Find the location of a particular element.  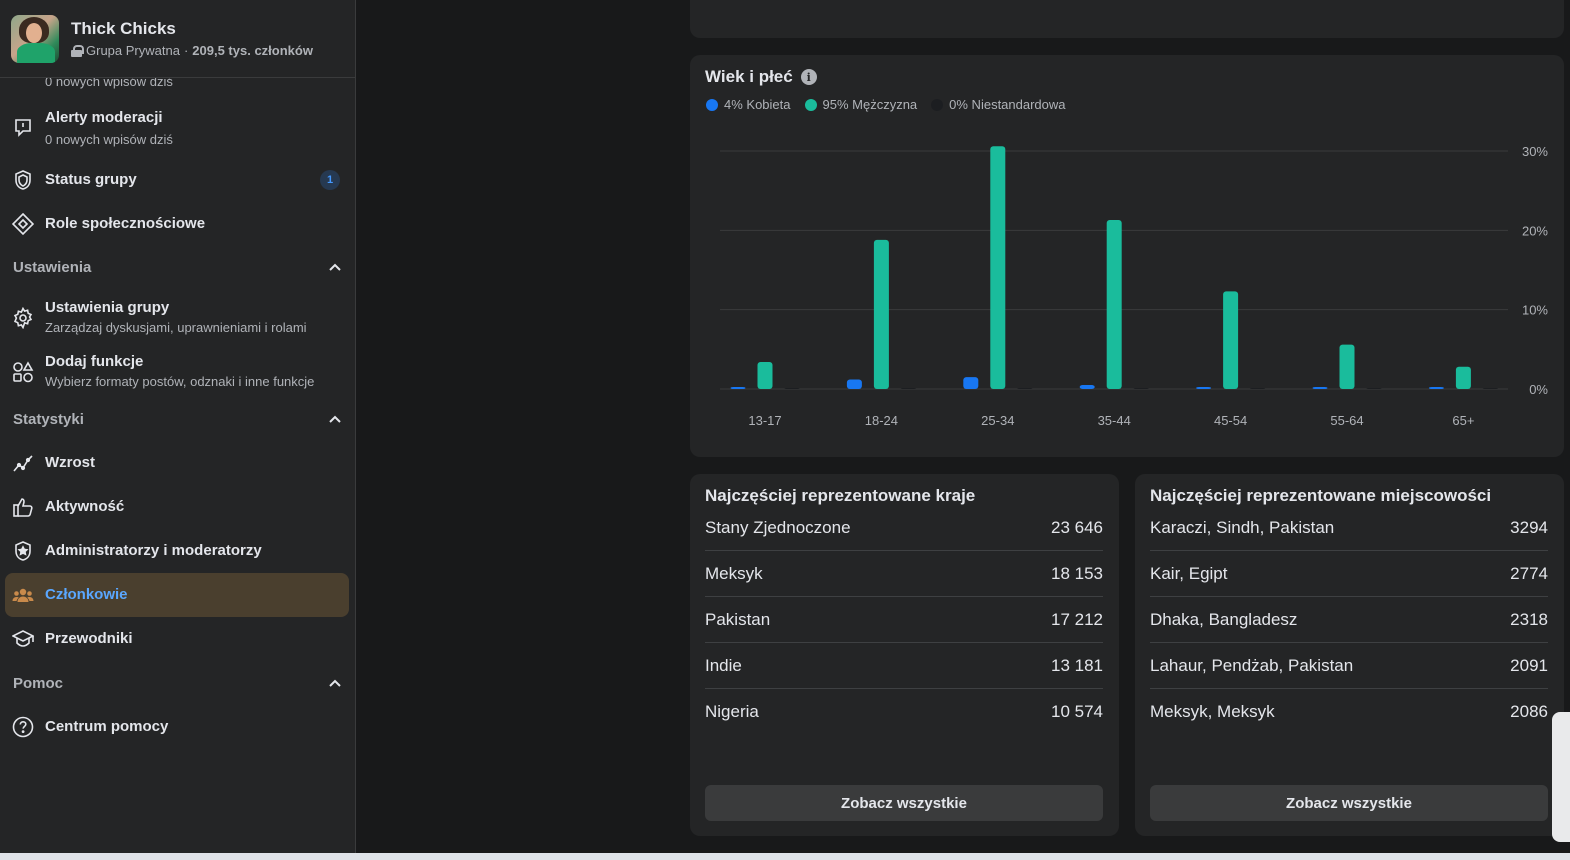

bar-mężczyzna-65+ is located at coordinates (1463, 377).